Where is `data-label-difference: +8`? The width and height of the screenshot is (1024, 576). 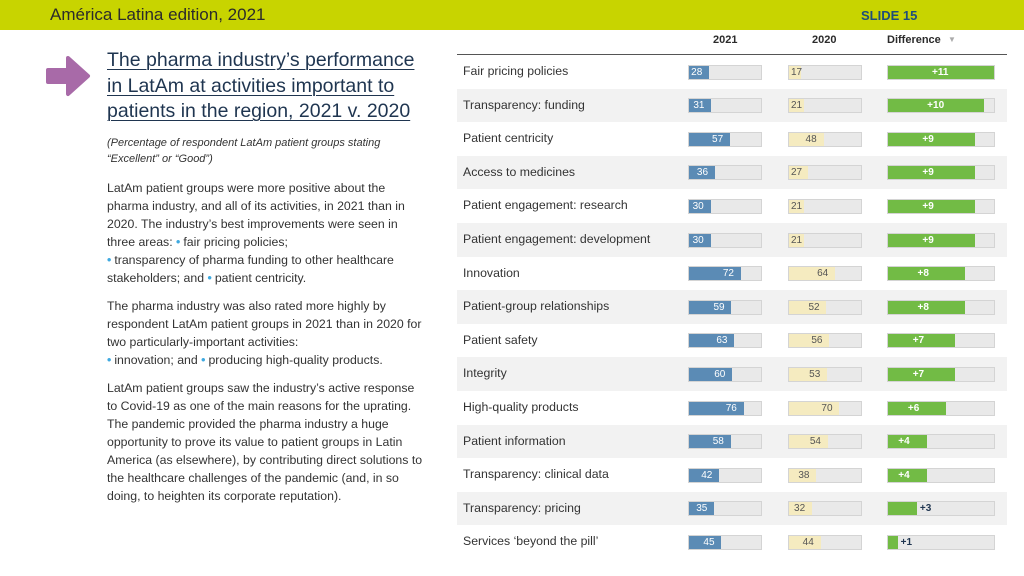
data-label-difference: +8 is located at coordinates (923, 307).